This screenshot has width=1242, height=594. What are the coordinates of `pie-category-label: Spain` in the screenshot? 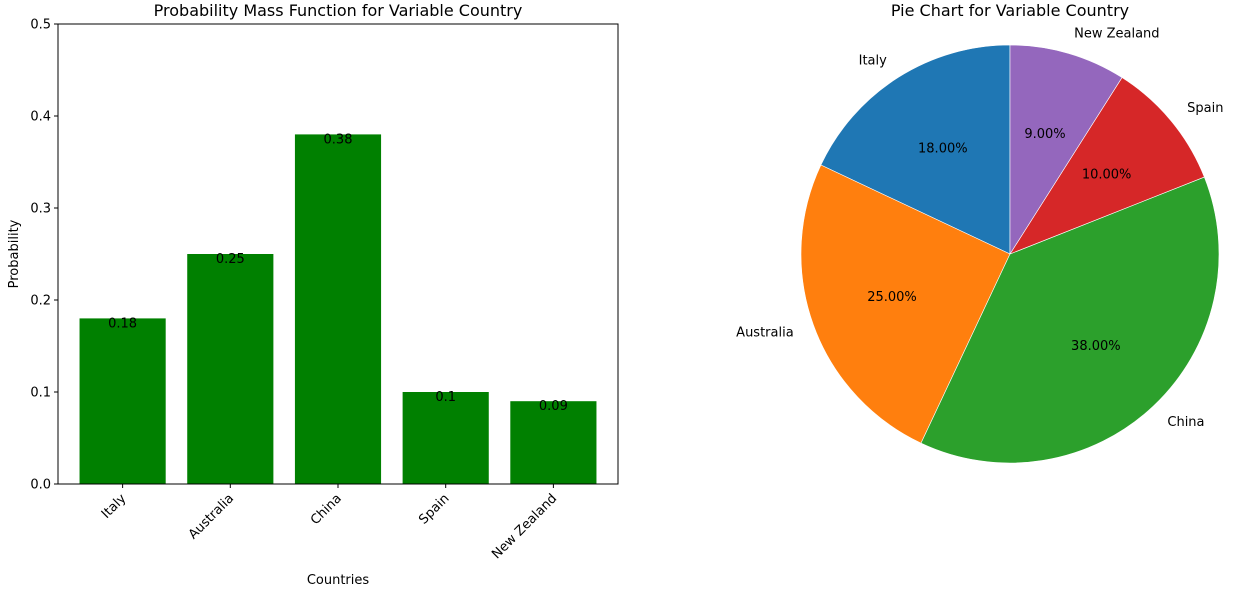 It's located at (1205, 108).